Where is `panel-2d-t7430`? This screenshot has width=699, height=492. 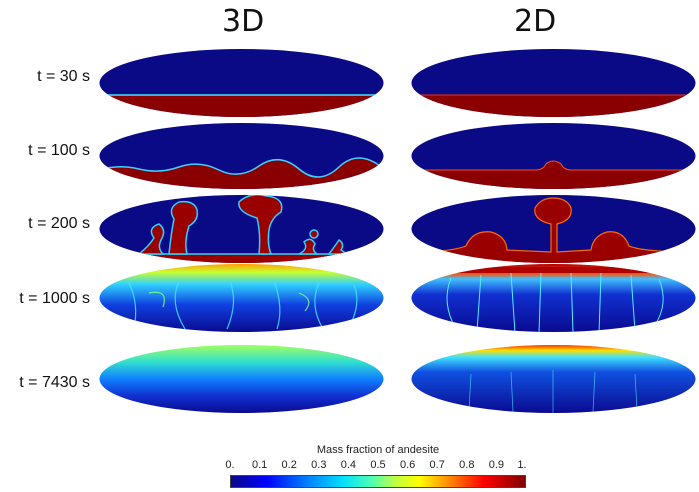 panel-2d-t7430 is located at coordinates (553, 379).